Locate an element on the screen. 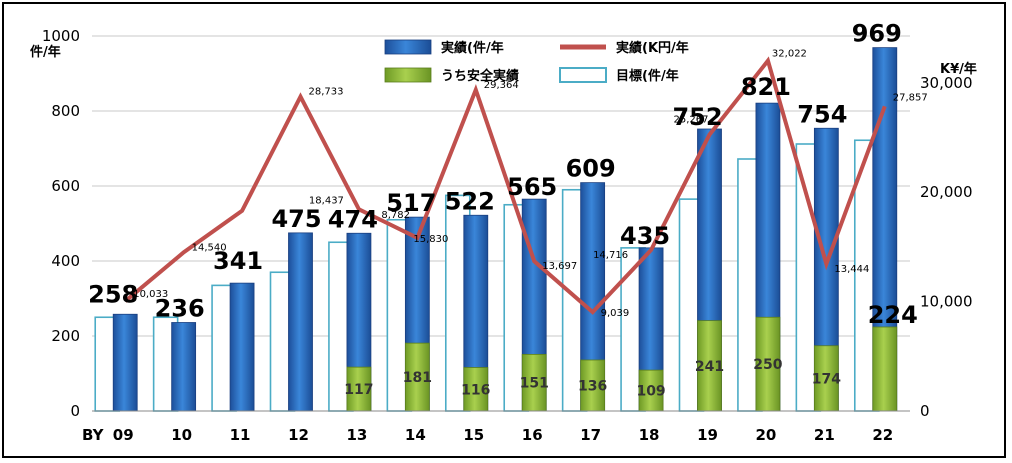 The width and height of the screenshot is (1012, 463). line-value-label: 27,857 is located at coordinates (910, 97).